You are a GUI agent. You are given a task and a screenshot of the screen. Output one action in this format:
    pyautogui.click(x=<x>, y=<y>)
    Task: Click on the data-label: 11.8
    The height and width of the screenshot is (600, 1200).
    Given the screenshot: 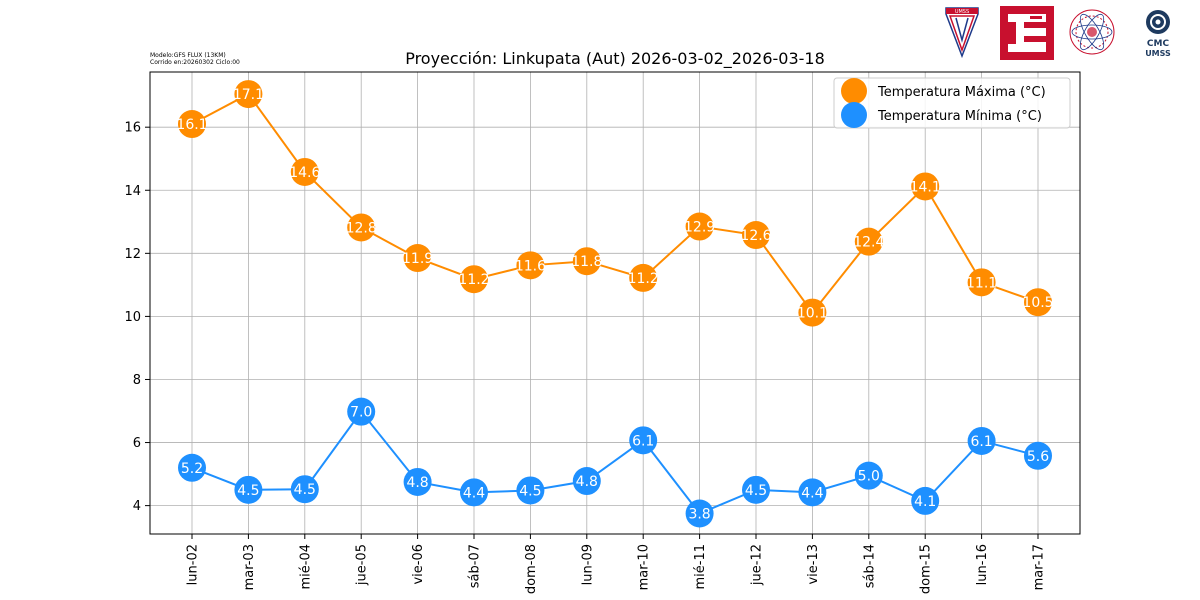 What is the action you would take?
    pyautogui.click(x=586, y=262)
    